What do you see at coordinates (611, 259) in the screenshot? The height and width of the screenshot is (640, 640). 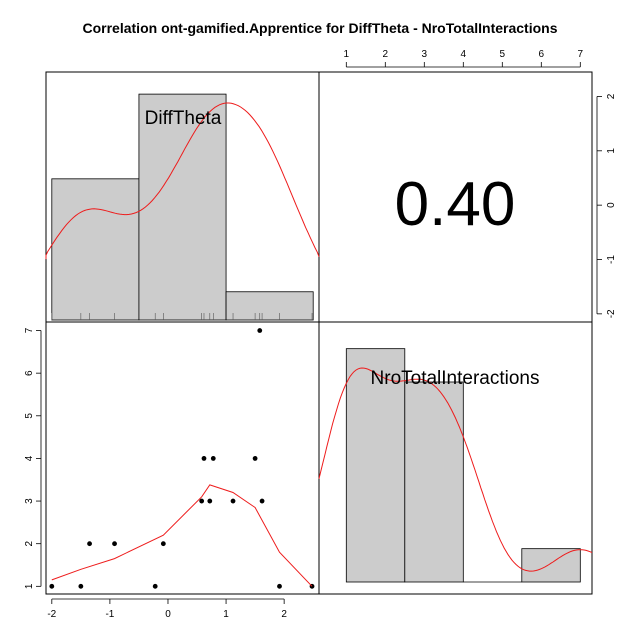 I see `right-axis-tick-label: -1` at bounding box center [611, 259].